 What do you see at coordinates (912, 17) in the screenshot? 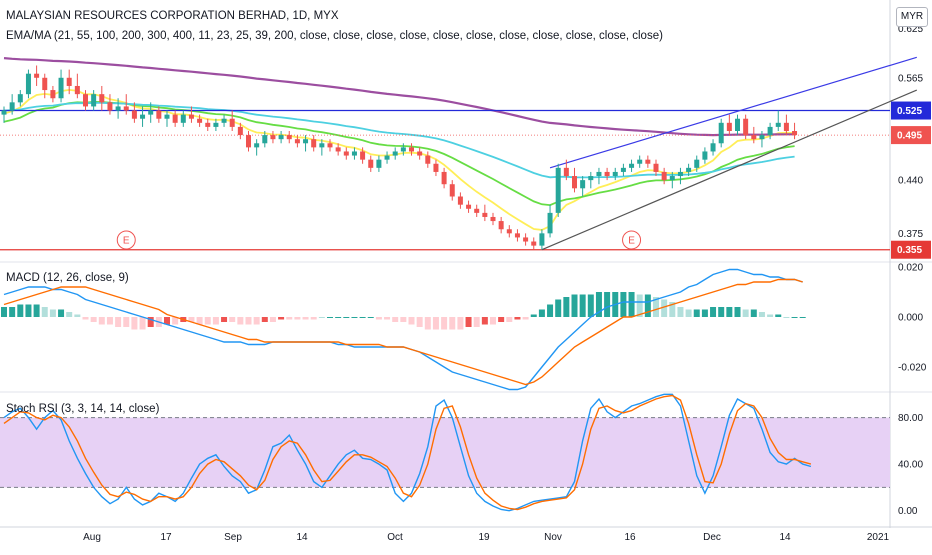
I see `currency-button: MYR` at bounding box center [912, 17].